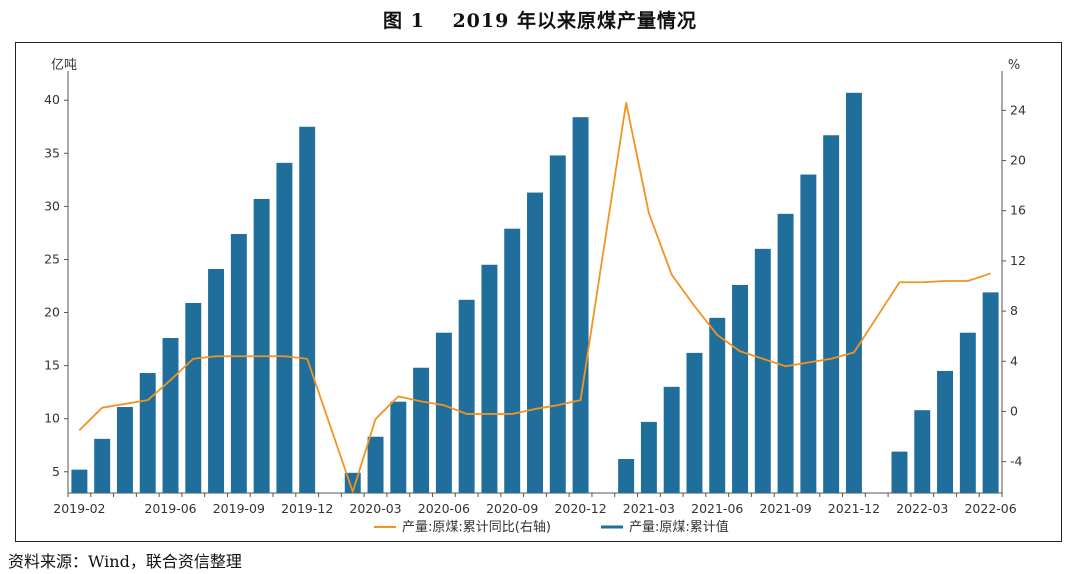 This screenshot has width=1080, height=574. Describe the element at coordinates (52, 312) in the screenshot. I see `left-tick-label: 20` at that location.